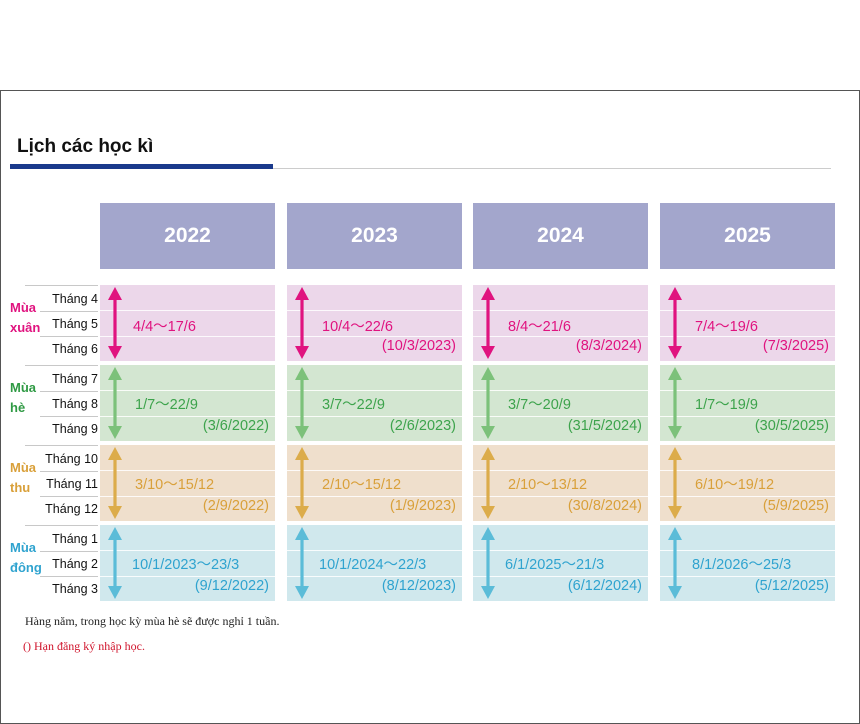 The image size is (860, 724). Describe the element at coordinates (26, 558) in the screenshot. I see `season-label: Mùa đông` at that location.